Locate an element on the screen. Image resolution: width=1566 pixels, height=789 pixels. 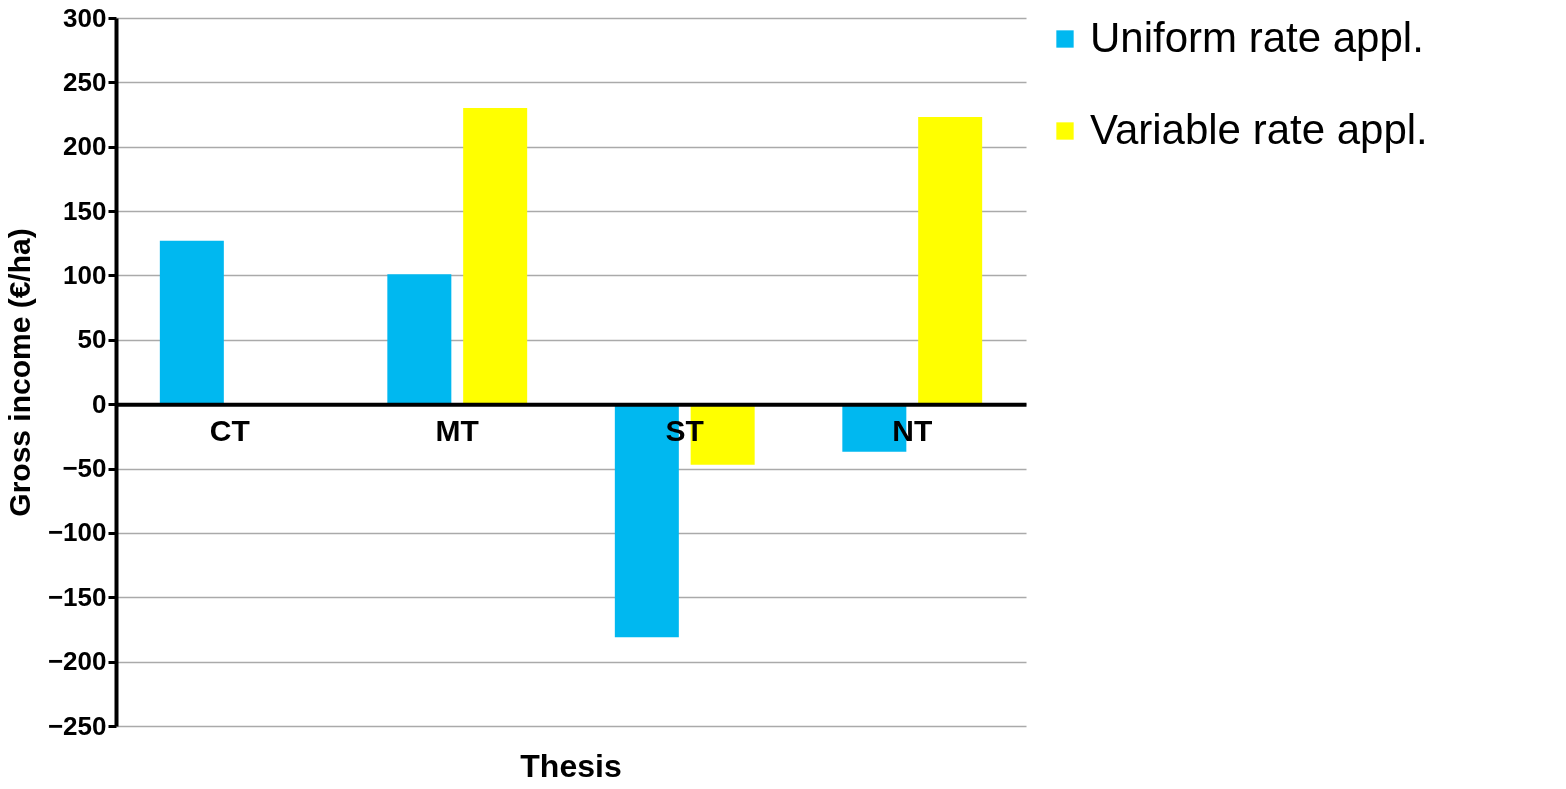
y-tick-label: 300 is located at coordinates (85, 17).